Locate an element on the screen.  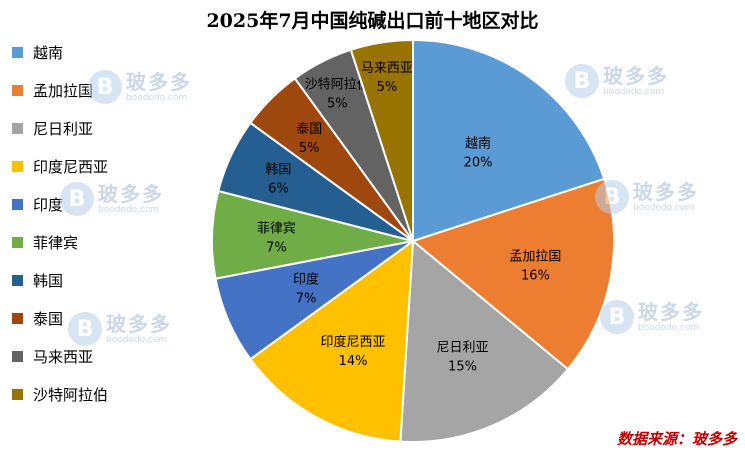
legend-label: 孟加拉国 is located at coordinates (63, 90).